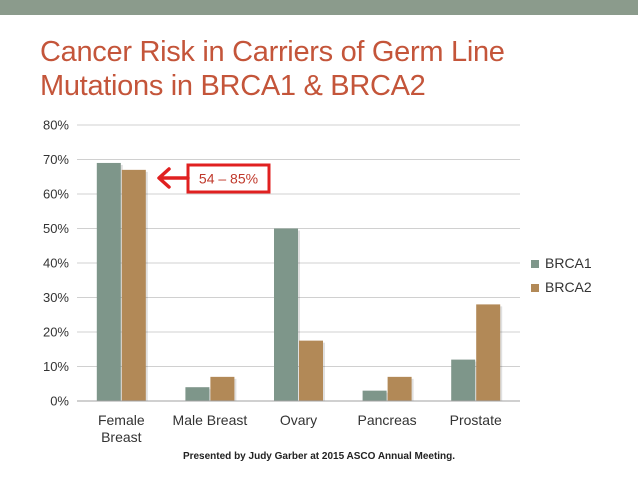 The height and width of the screenshot is (479, 638). Describe the element at coordinates (56, 297) in the screenshot. I see `y-tick-label: 30%` at that location.